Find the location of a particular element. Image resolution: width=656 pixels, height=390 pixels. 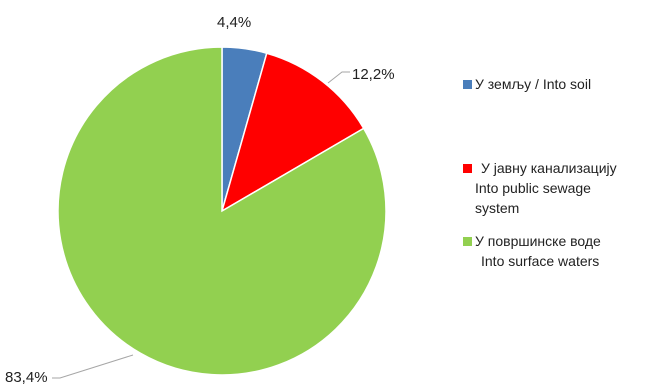

legend-label-public-sewage-line1: У јавну канализацију is located at coordinates (549, 168).